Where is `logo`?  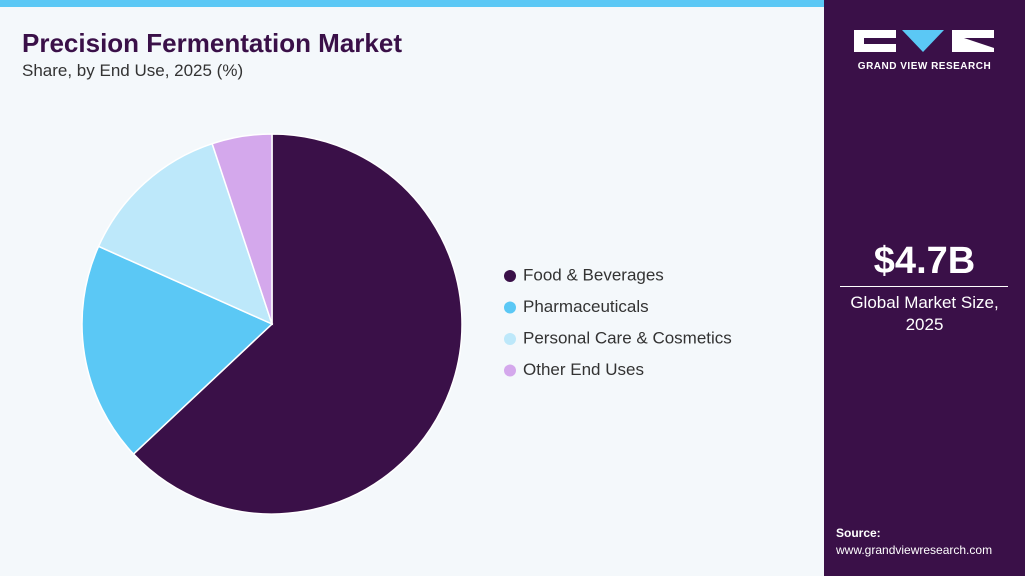
logo is located at coordinates (924, 41).